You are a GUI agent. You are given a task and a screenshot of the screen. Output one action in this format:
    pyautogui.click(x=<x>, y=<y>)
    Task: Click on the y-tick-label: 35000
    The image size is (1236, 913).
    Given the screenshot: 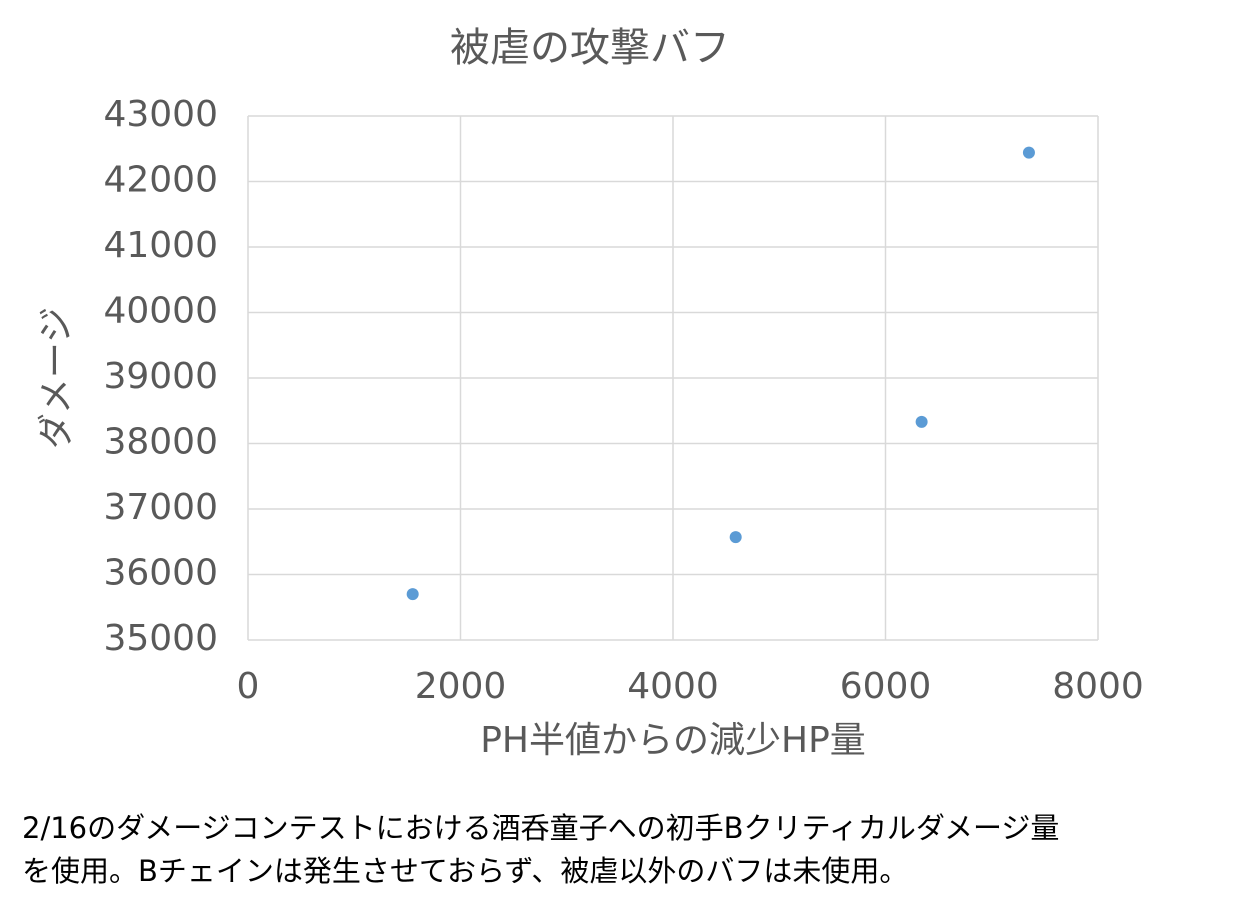 What is the action you would take?
    pyautogui.click(x=160, y=638)
    